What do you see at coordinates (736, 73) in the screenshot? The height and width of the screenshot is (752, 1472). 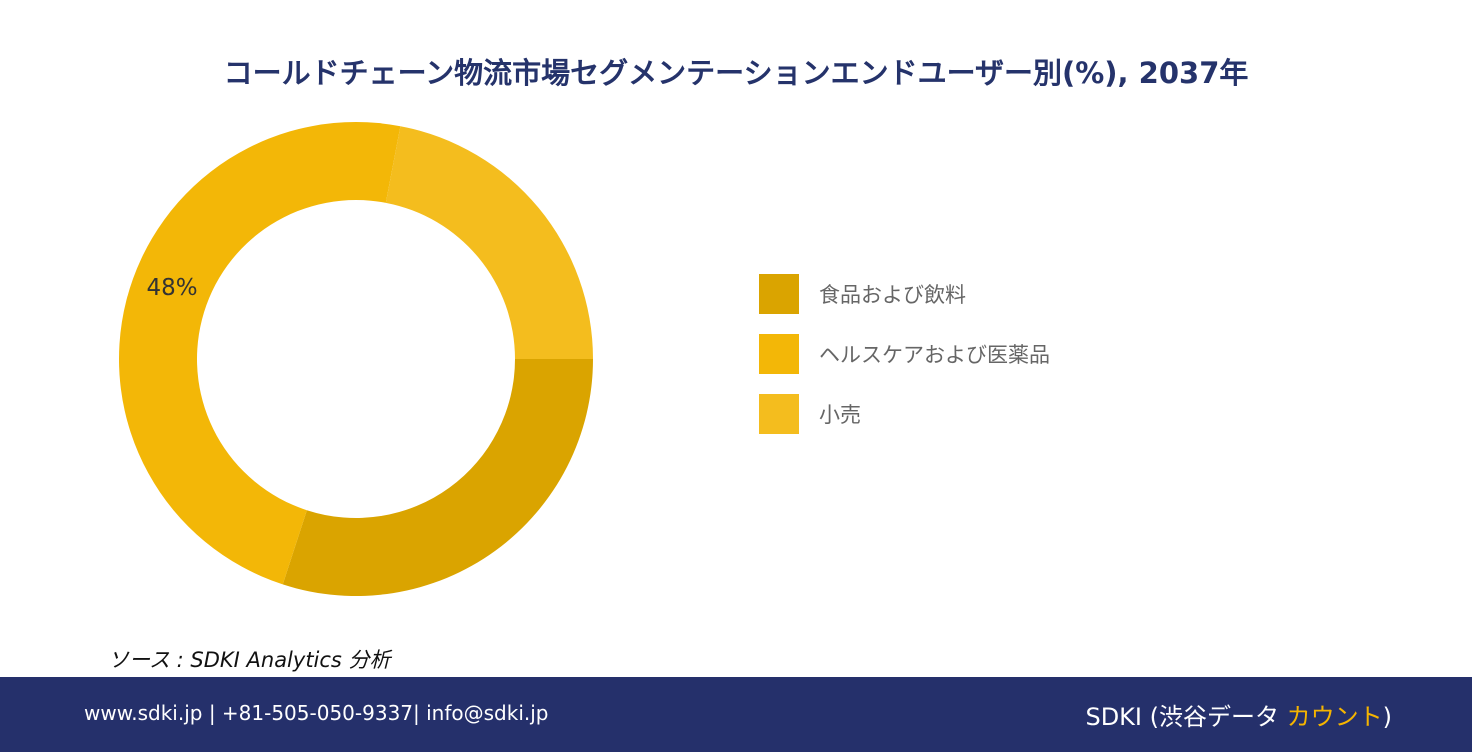 I see `chart-title: コールドチェーン物流市場セグメンテーションエンドユーザー別(%), 2037年` at bounding box center [736, 73].